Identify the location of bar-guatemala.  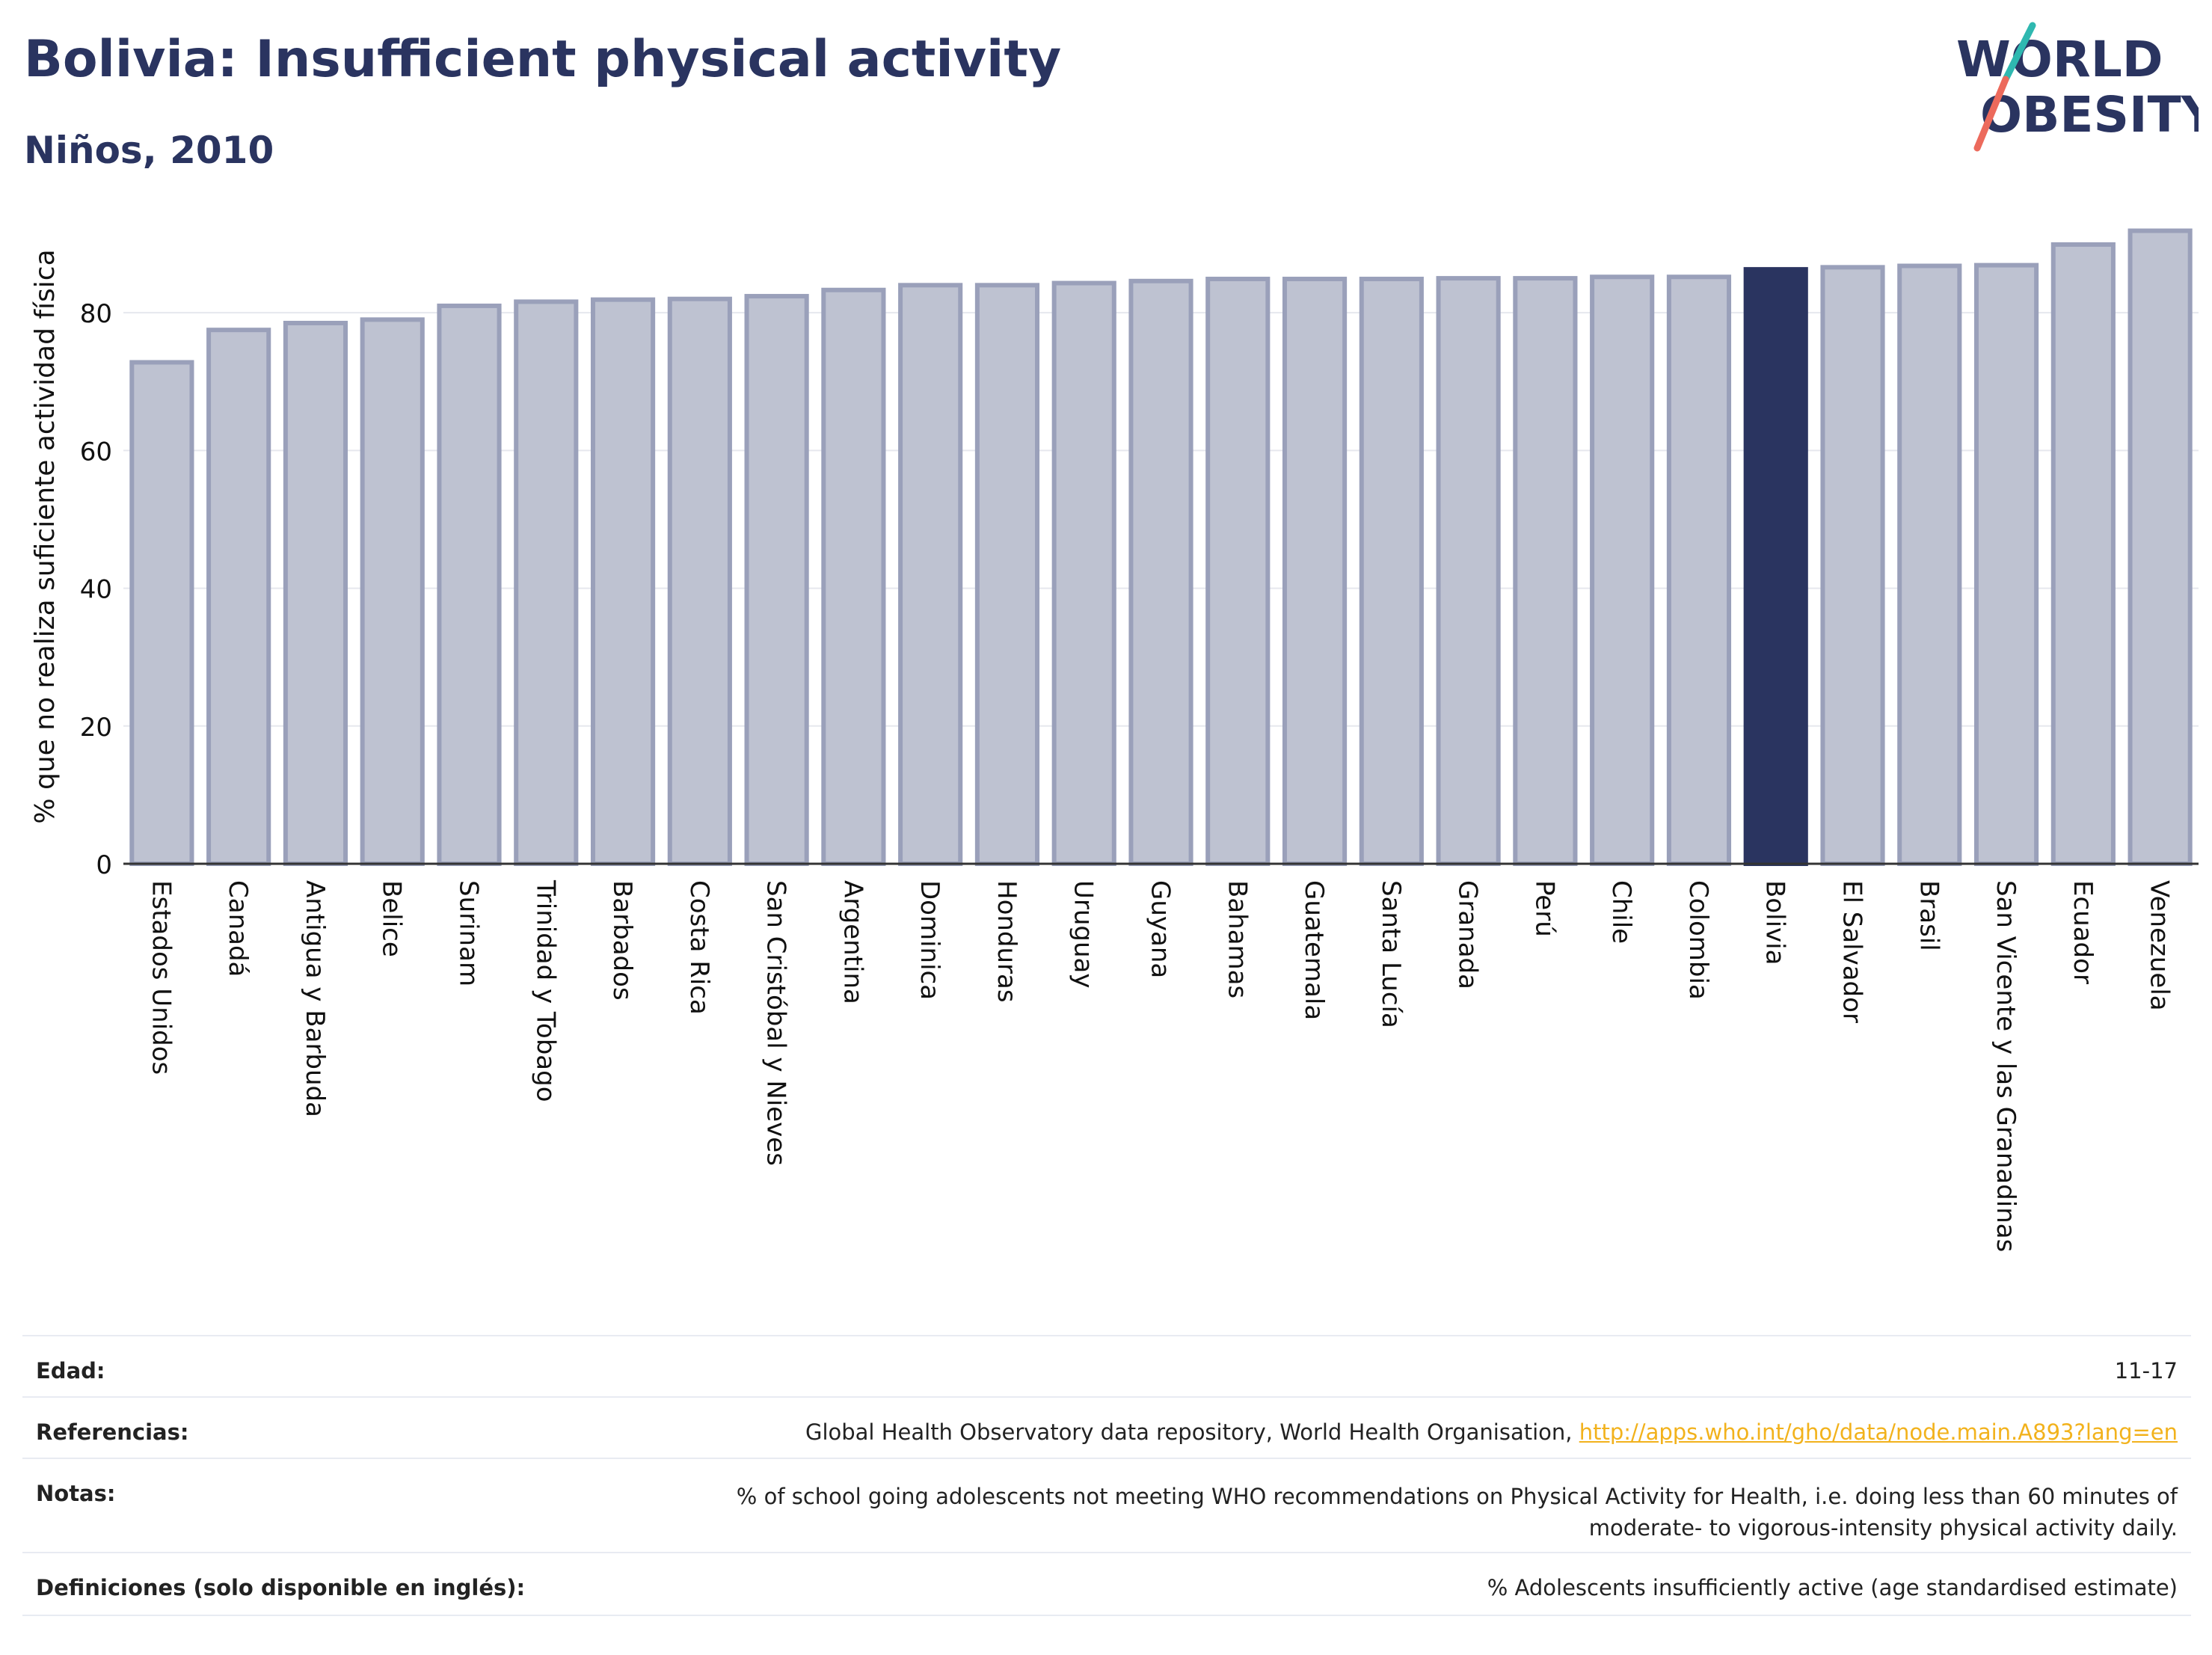
(1315, 571).